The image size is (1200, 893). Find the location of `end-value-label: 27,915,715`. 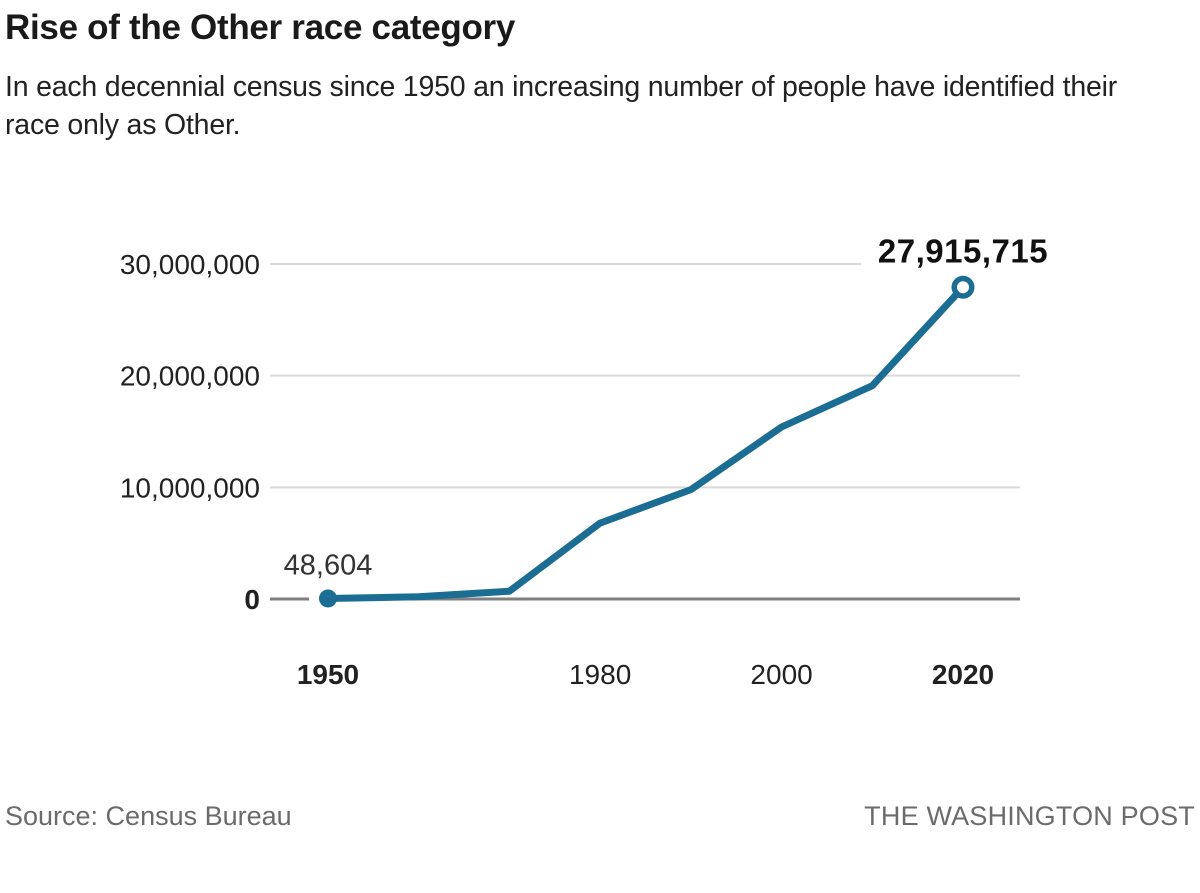

end-value-label: 27,915,715 is located at coordinates (963, 250).